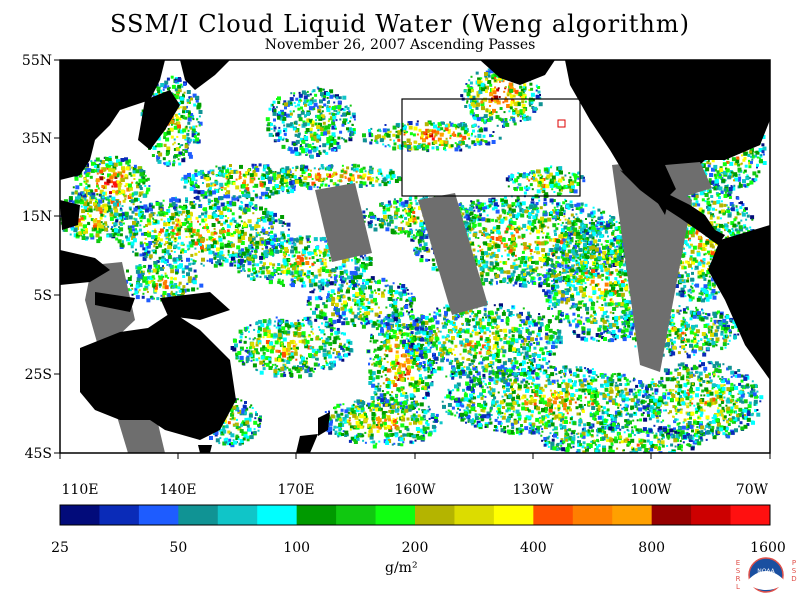 Image resolution: width=800 pixels, height=600 pixels. What do you see at coordinates (400, 45) in the screenshot?
I see `map-subtitle: November 26, 2007 Ascending Passes` at bounding box center [400, 45].